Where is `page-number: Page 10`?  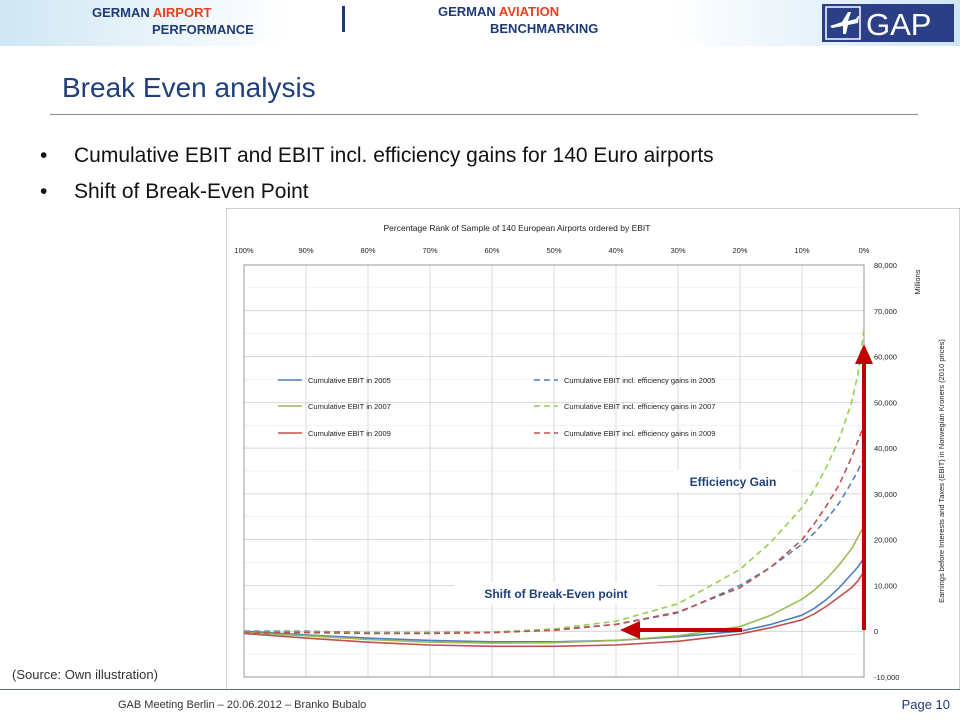 page-number: Page 10 is located at coordinates (925, 704).